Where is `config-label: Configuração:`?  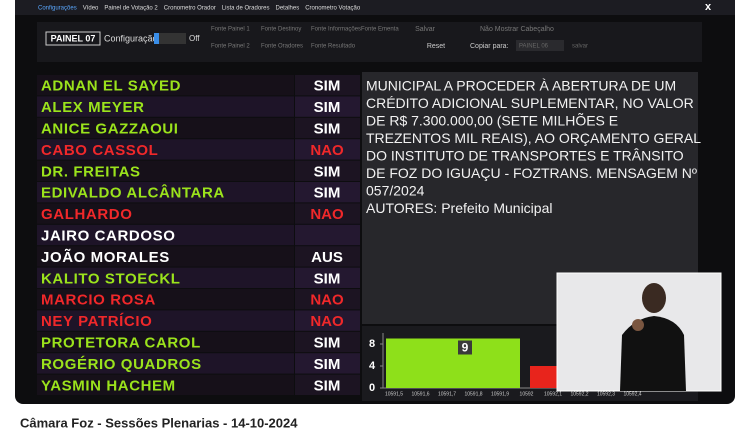 config-label: Configuração: is located at coordinates (132, 38).